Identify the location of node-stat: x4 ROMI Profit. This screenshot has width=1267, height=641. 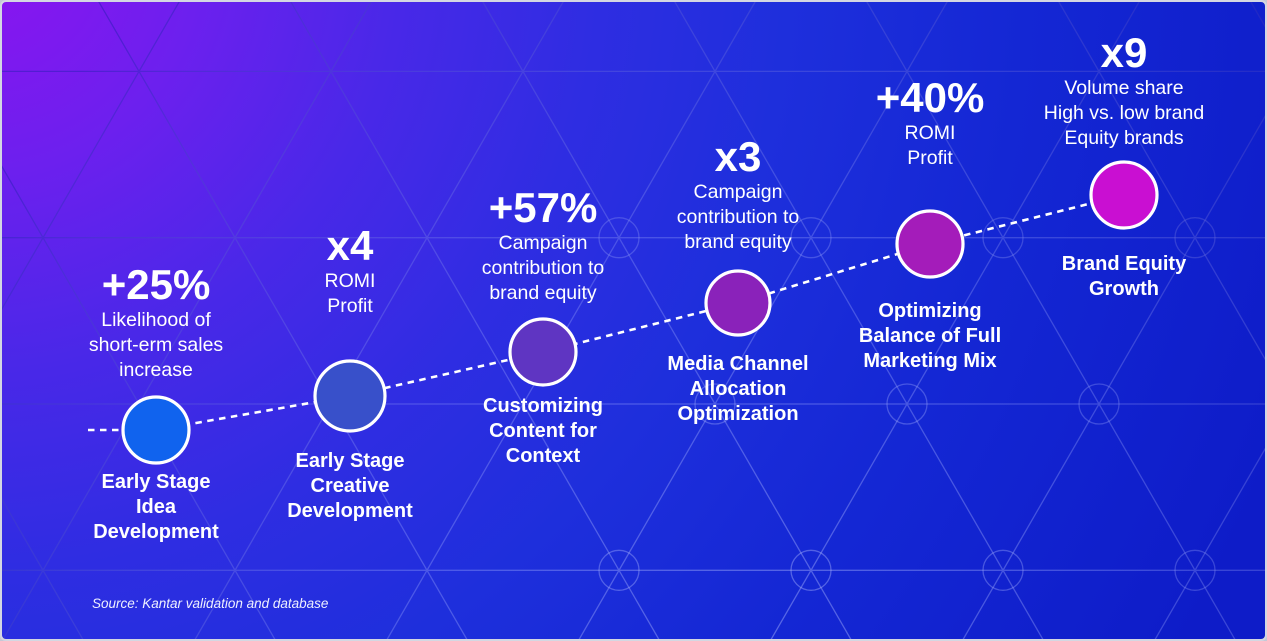
(350, 271).